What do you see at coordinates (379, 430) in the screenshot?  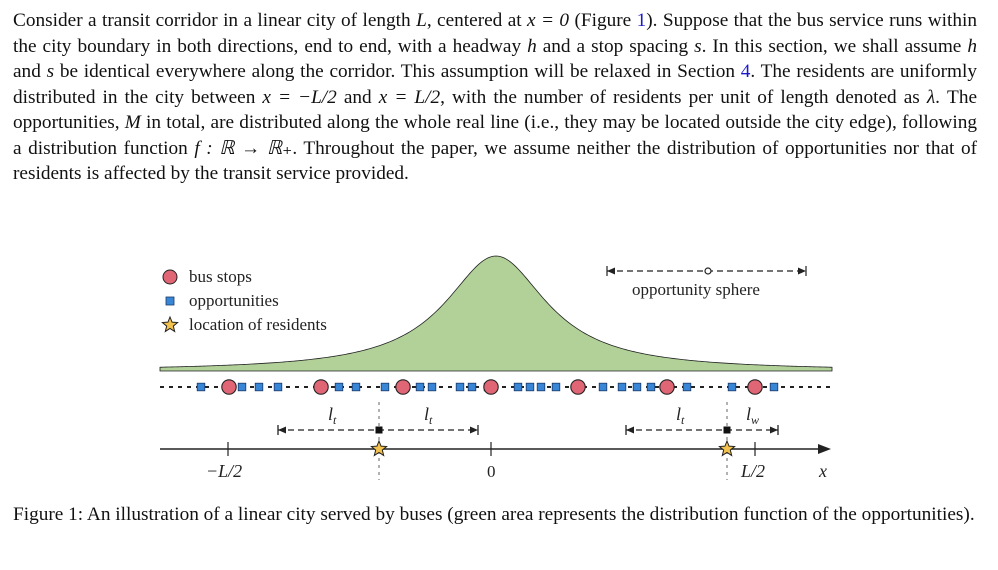 I see `left-resident-marker` at bounding box center [379, 430].